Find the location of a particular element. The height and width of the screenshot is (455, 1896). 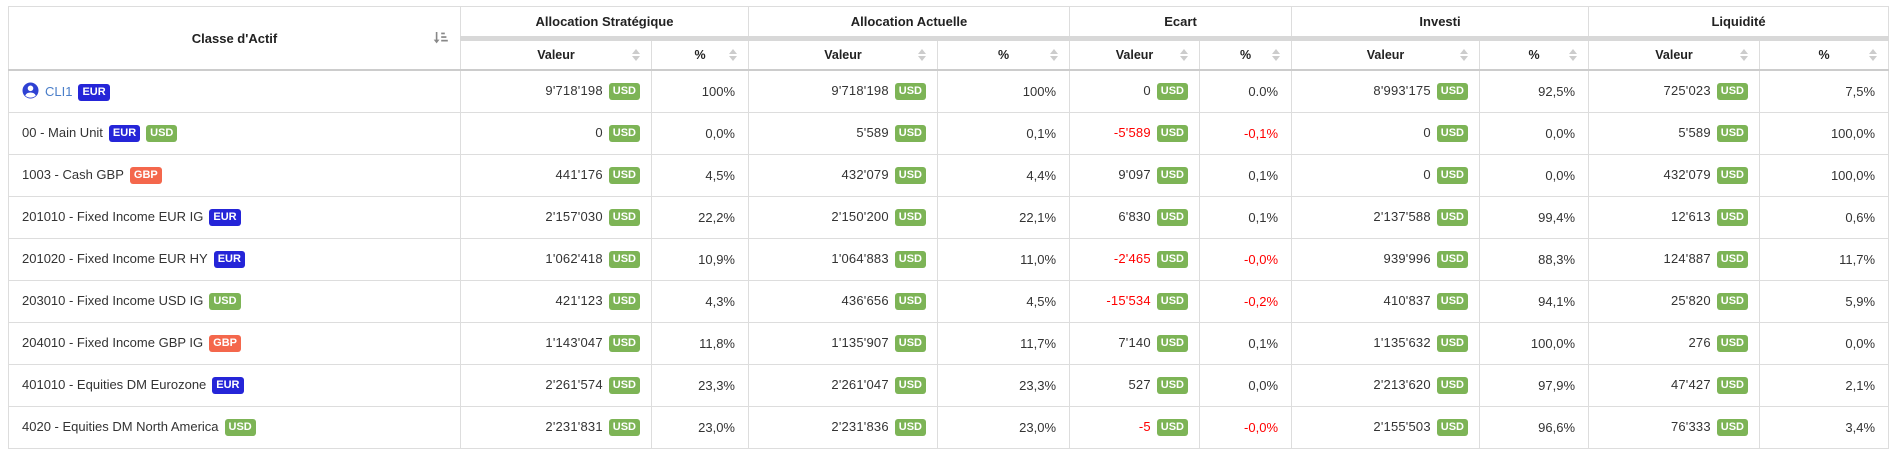

value-cell: 2'261'047 USD is located at coordinates (843, 385).